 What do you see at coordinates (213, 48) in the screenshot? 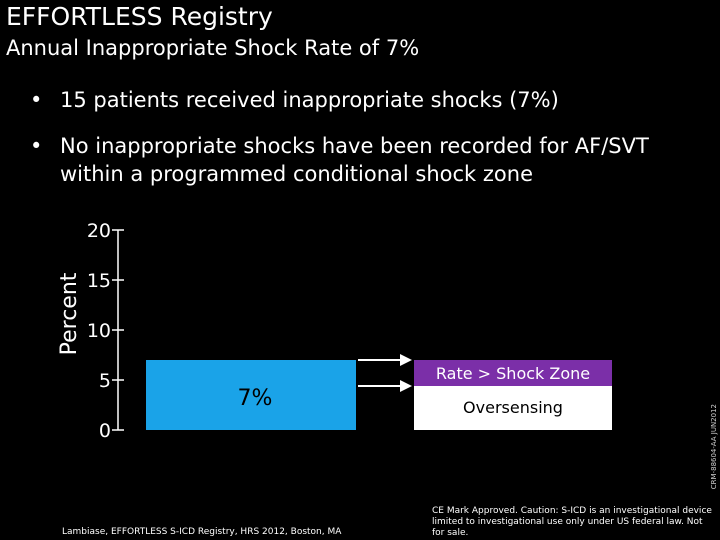
I see `slide-subtitle: Annual Inappropriate Shock Rate of 7%` at bounding box center [213, 48].